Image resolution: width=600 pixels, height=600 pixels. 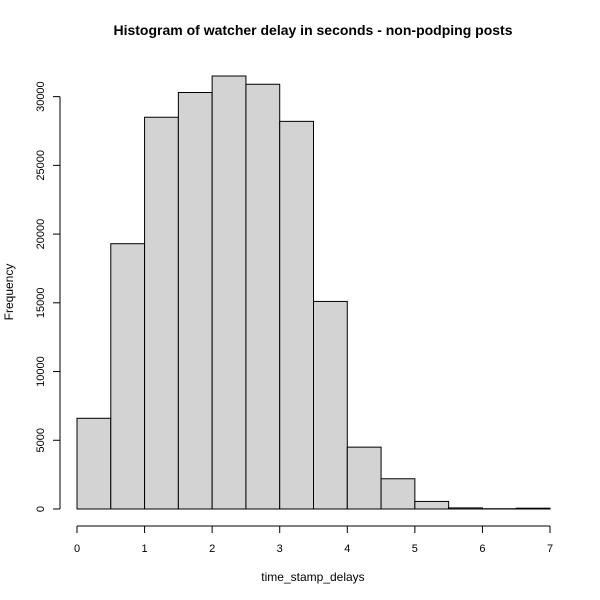 What do you see at coordinates (312, 577) in the screenshot?
I see `x-axis-label: time_stamp_delays` at bounding box center [312, 577].